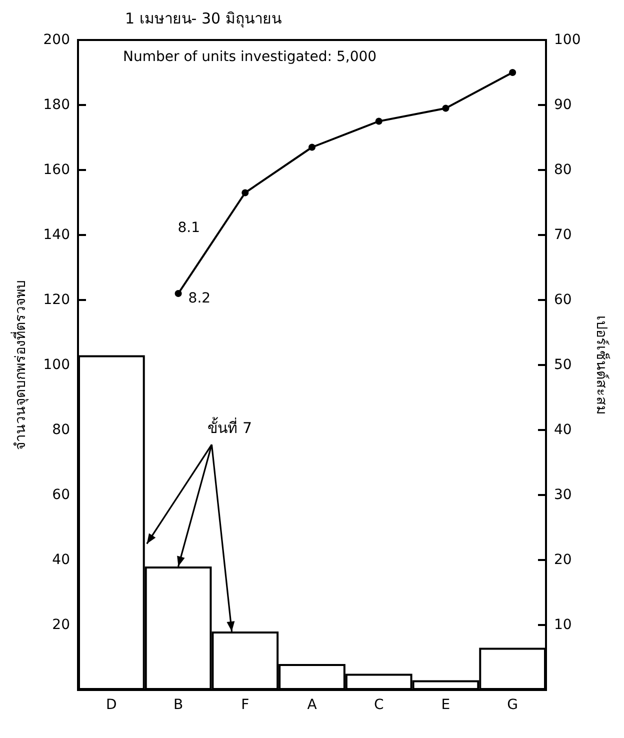 This screenshot has width=624, height=738. I want to click on y-tick-label: 160, so click(56, 170).